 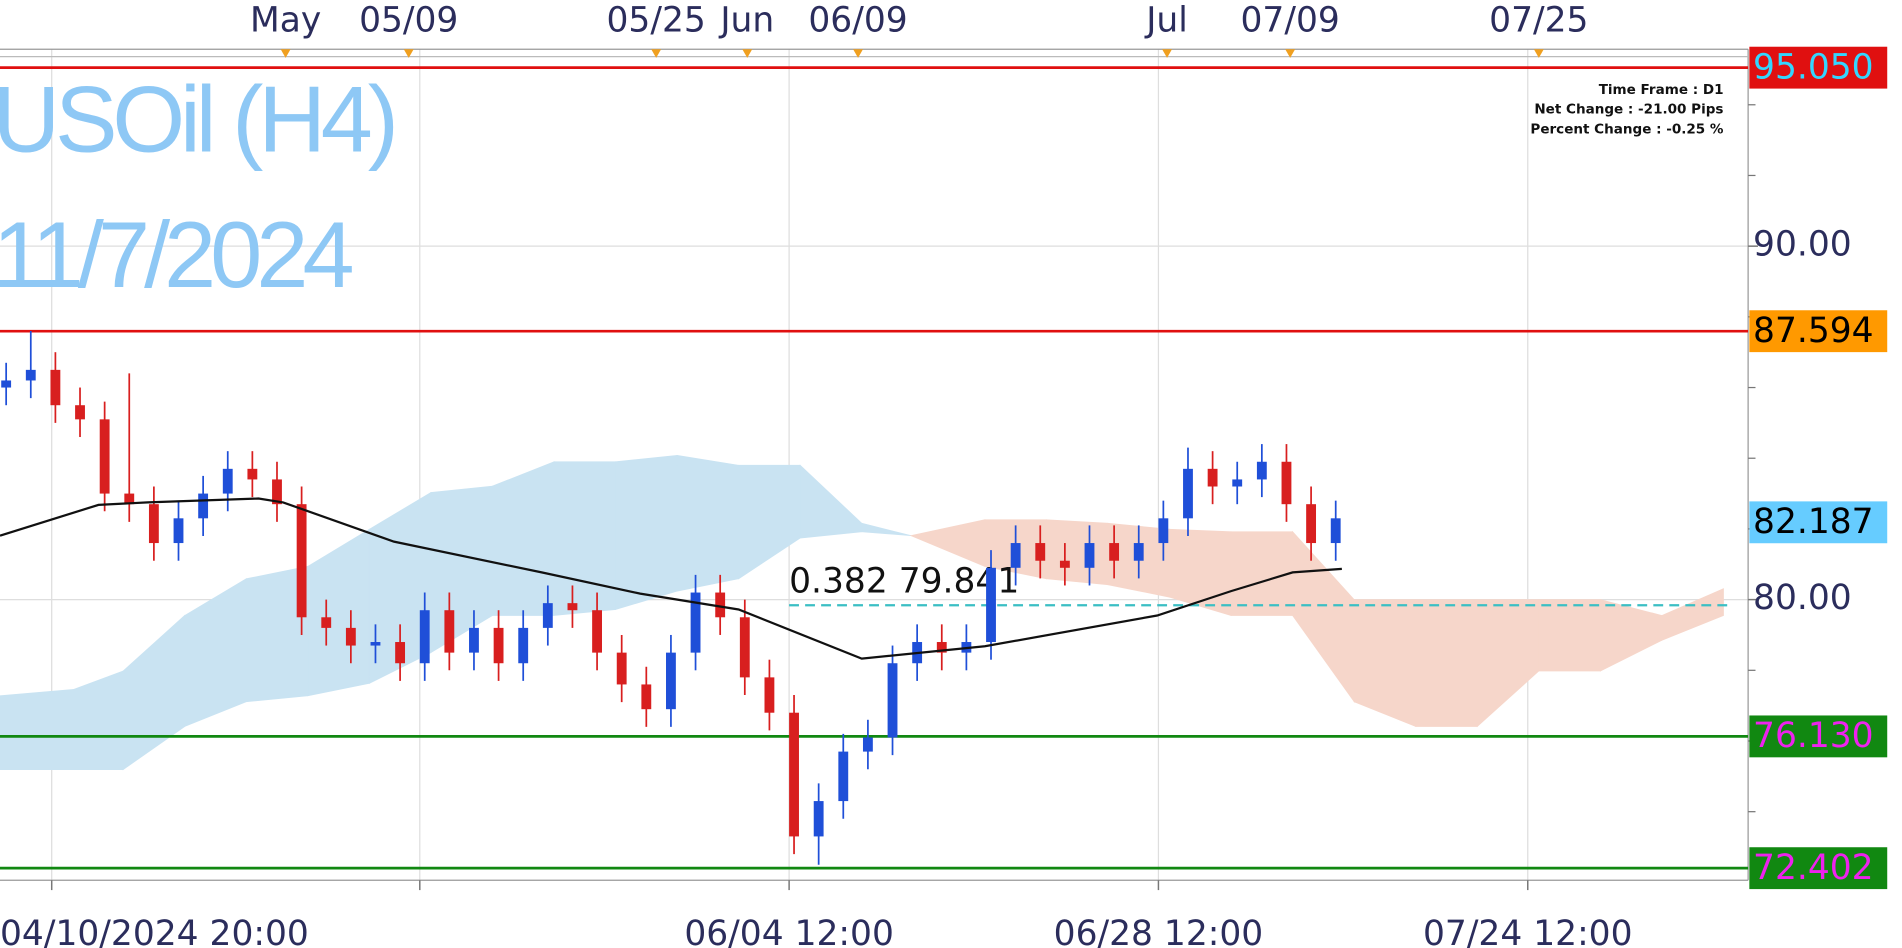 What do you see at coordinates (1813, 67) in the screenshot?
I see `level-label: 95.050` at bounding box center [1813, 67].